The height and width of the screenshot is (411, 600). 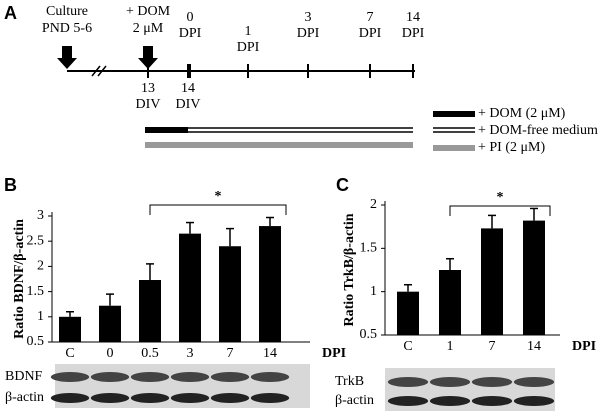 What do you see at coordinates (67, 11) in the screenshot?
I see `culture-label: Culture` at bounding box center [67, 11].